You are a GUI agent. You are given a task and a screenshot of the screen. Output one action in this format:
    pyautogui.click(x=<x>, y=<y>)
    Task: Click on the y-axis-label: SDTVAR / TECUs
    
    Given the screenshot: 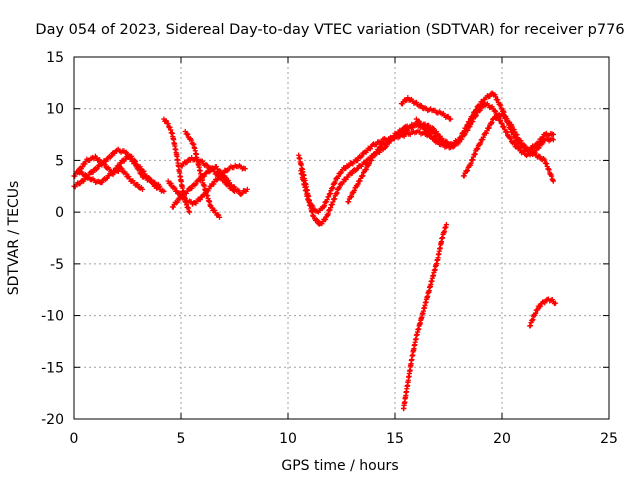 What is the action you would take?
    pyautogui.click(x=14, y=238)
    